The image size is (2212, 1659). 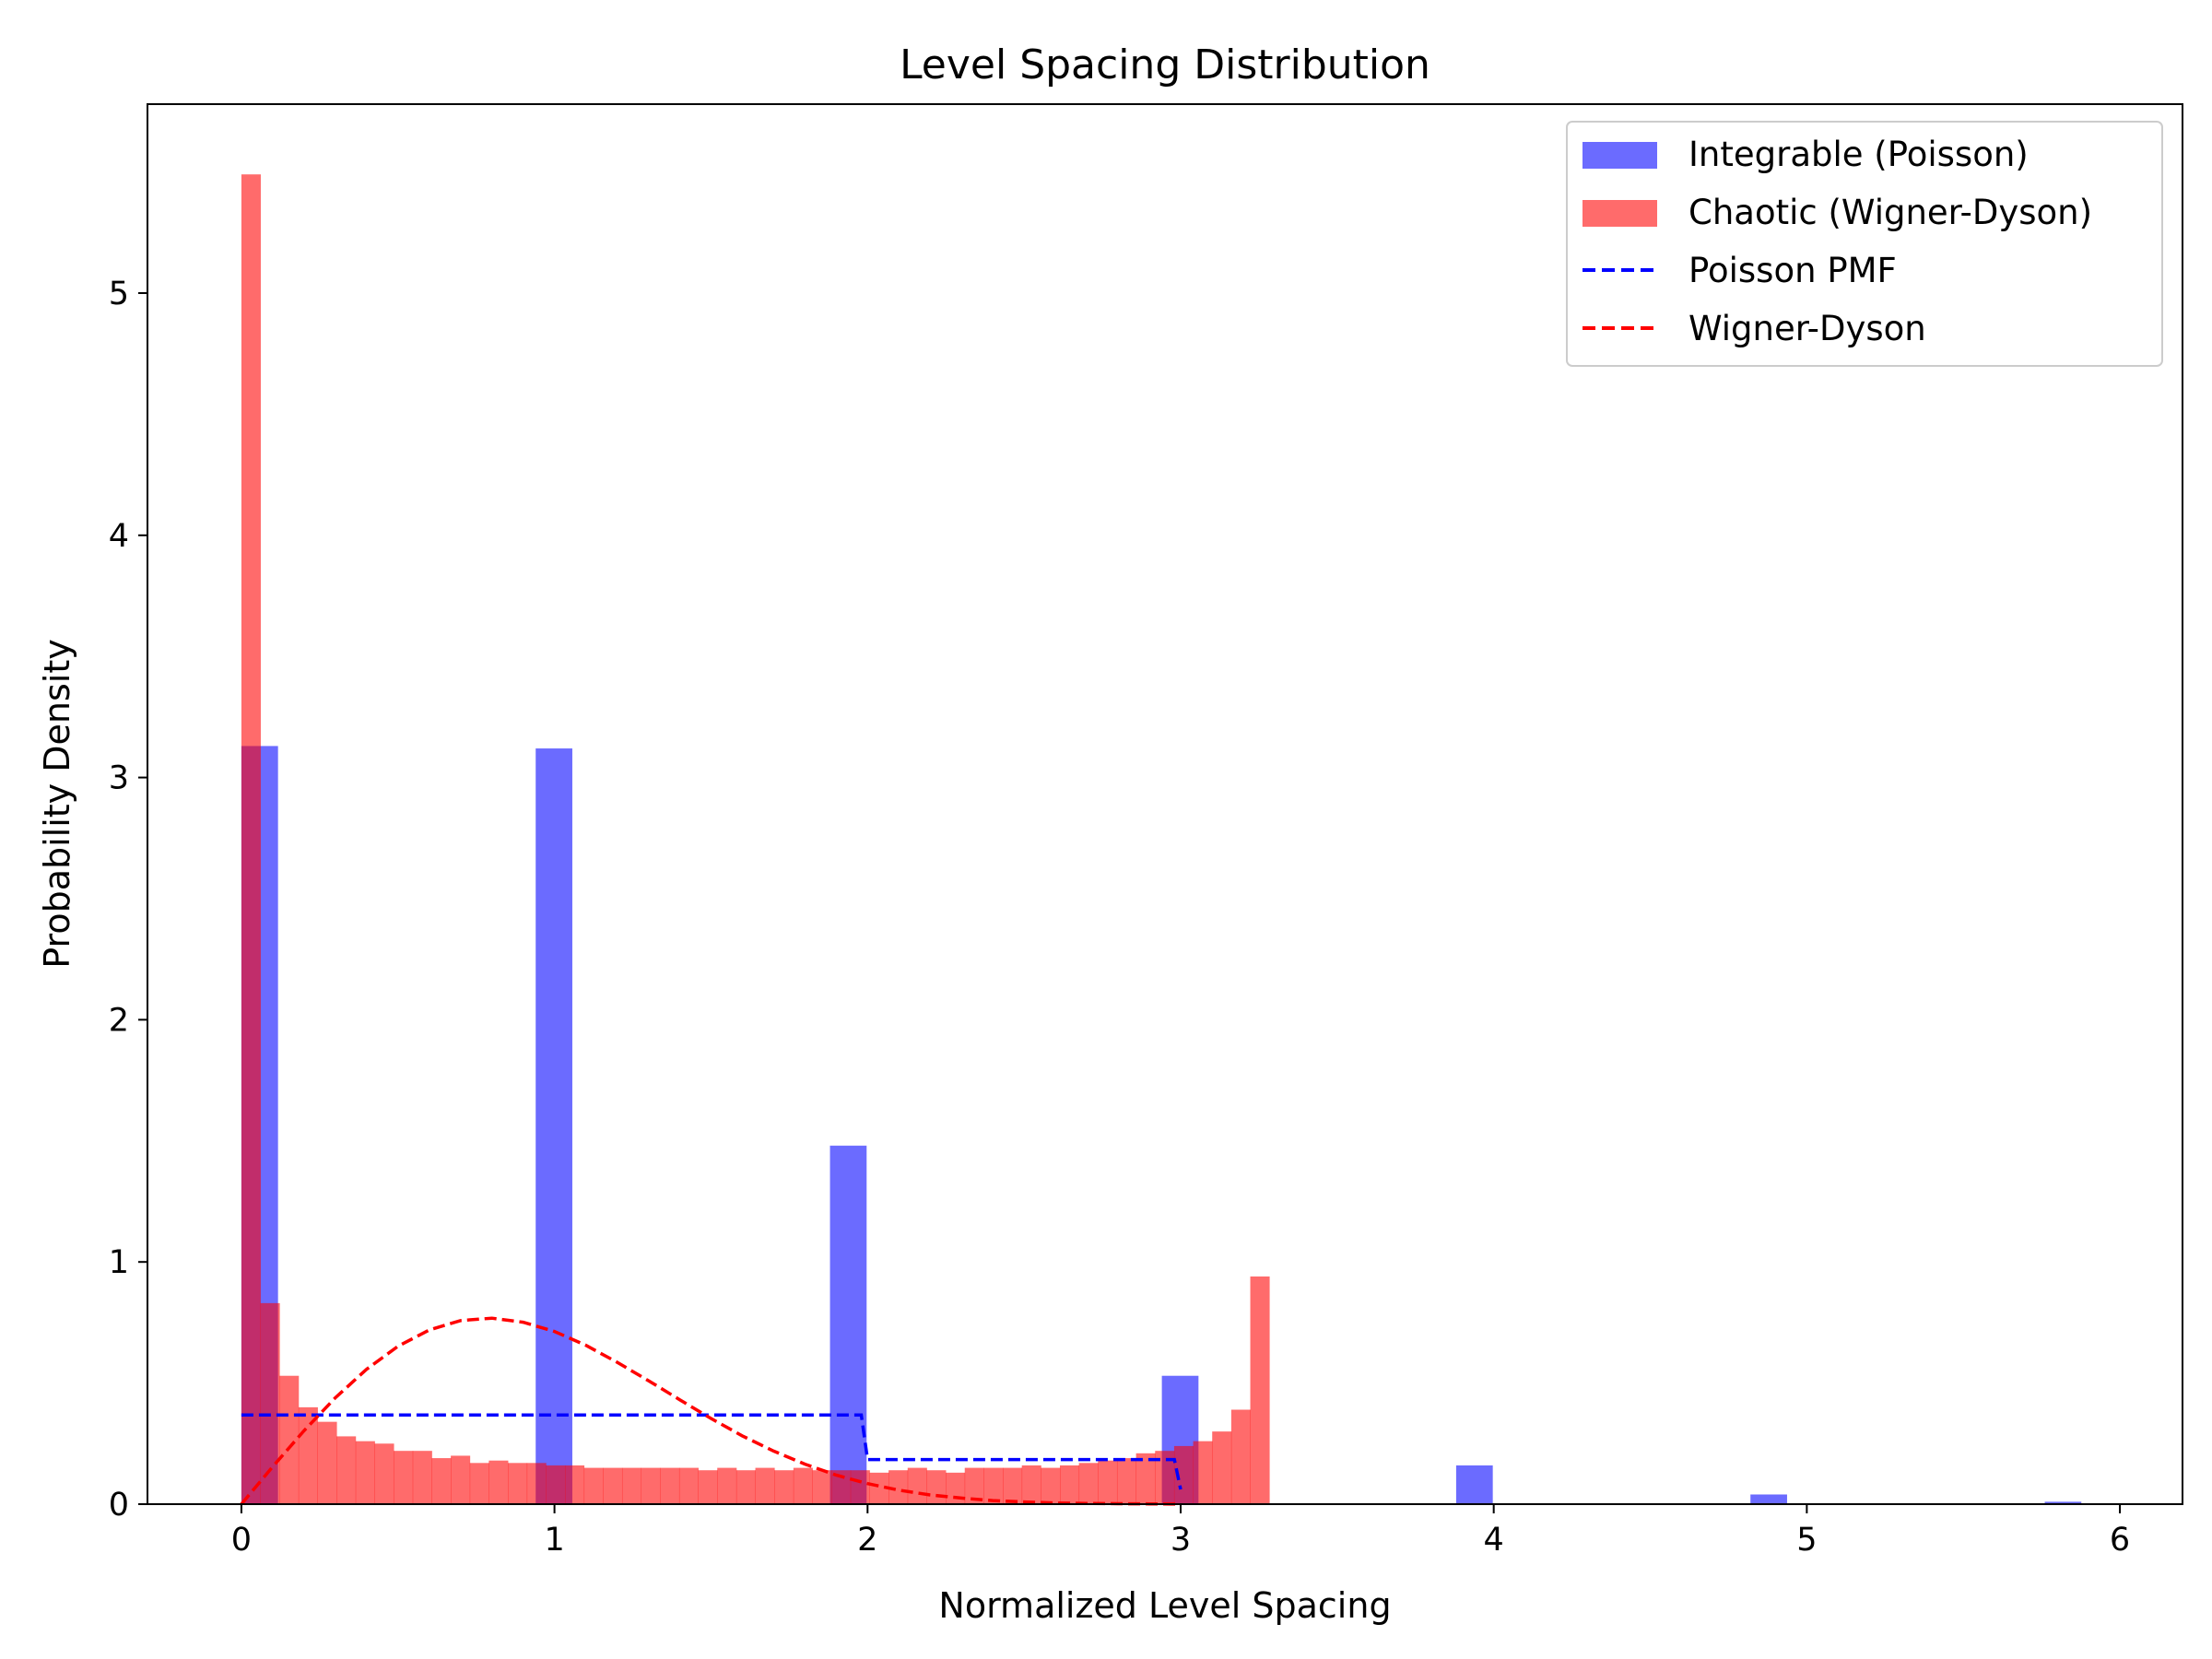 What do you see at coordinates (128, 900) in the screenshot?
I see `y-axis: 0 1 2 3 4 5` at bounding box center [128, 900].